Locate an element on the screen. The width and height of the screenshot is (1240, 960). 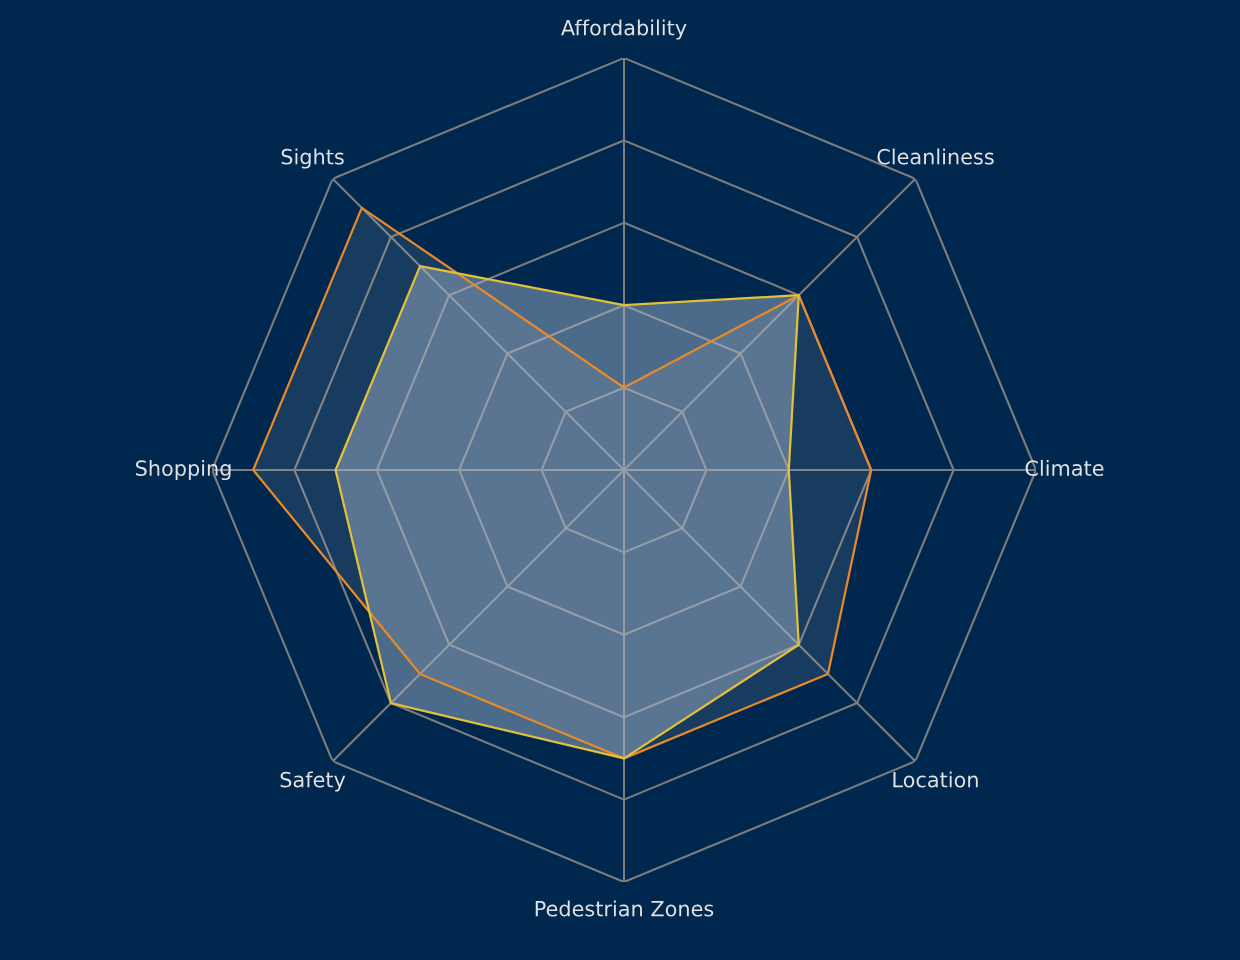
spoke-label: Safety is located at coordinates (313, 781).